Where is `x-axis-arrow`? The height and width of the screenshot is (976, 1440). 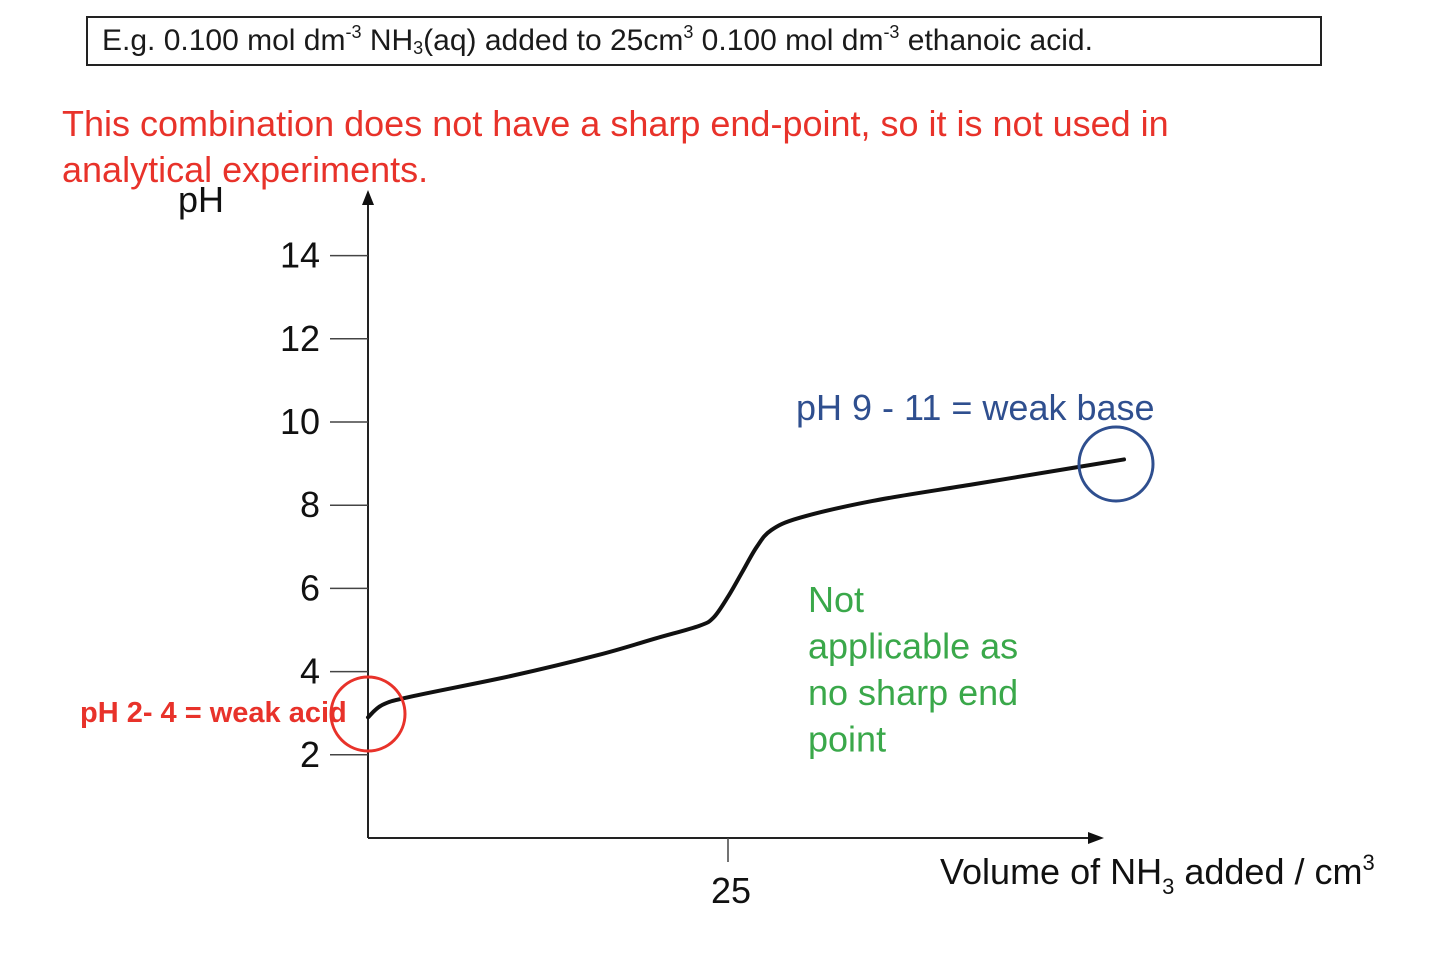
x-axis-arrow is located at coordinates (1096, 838).